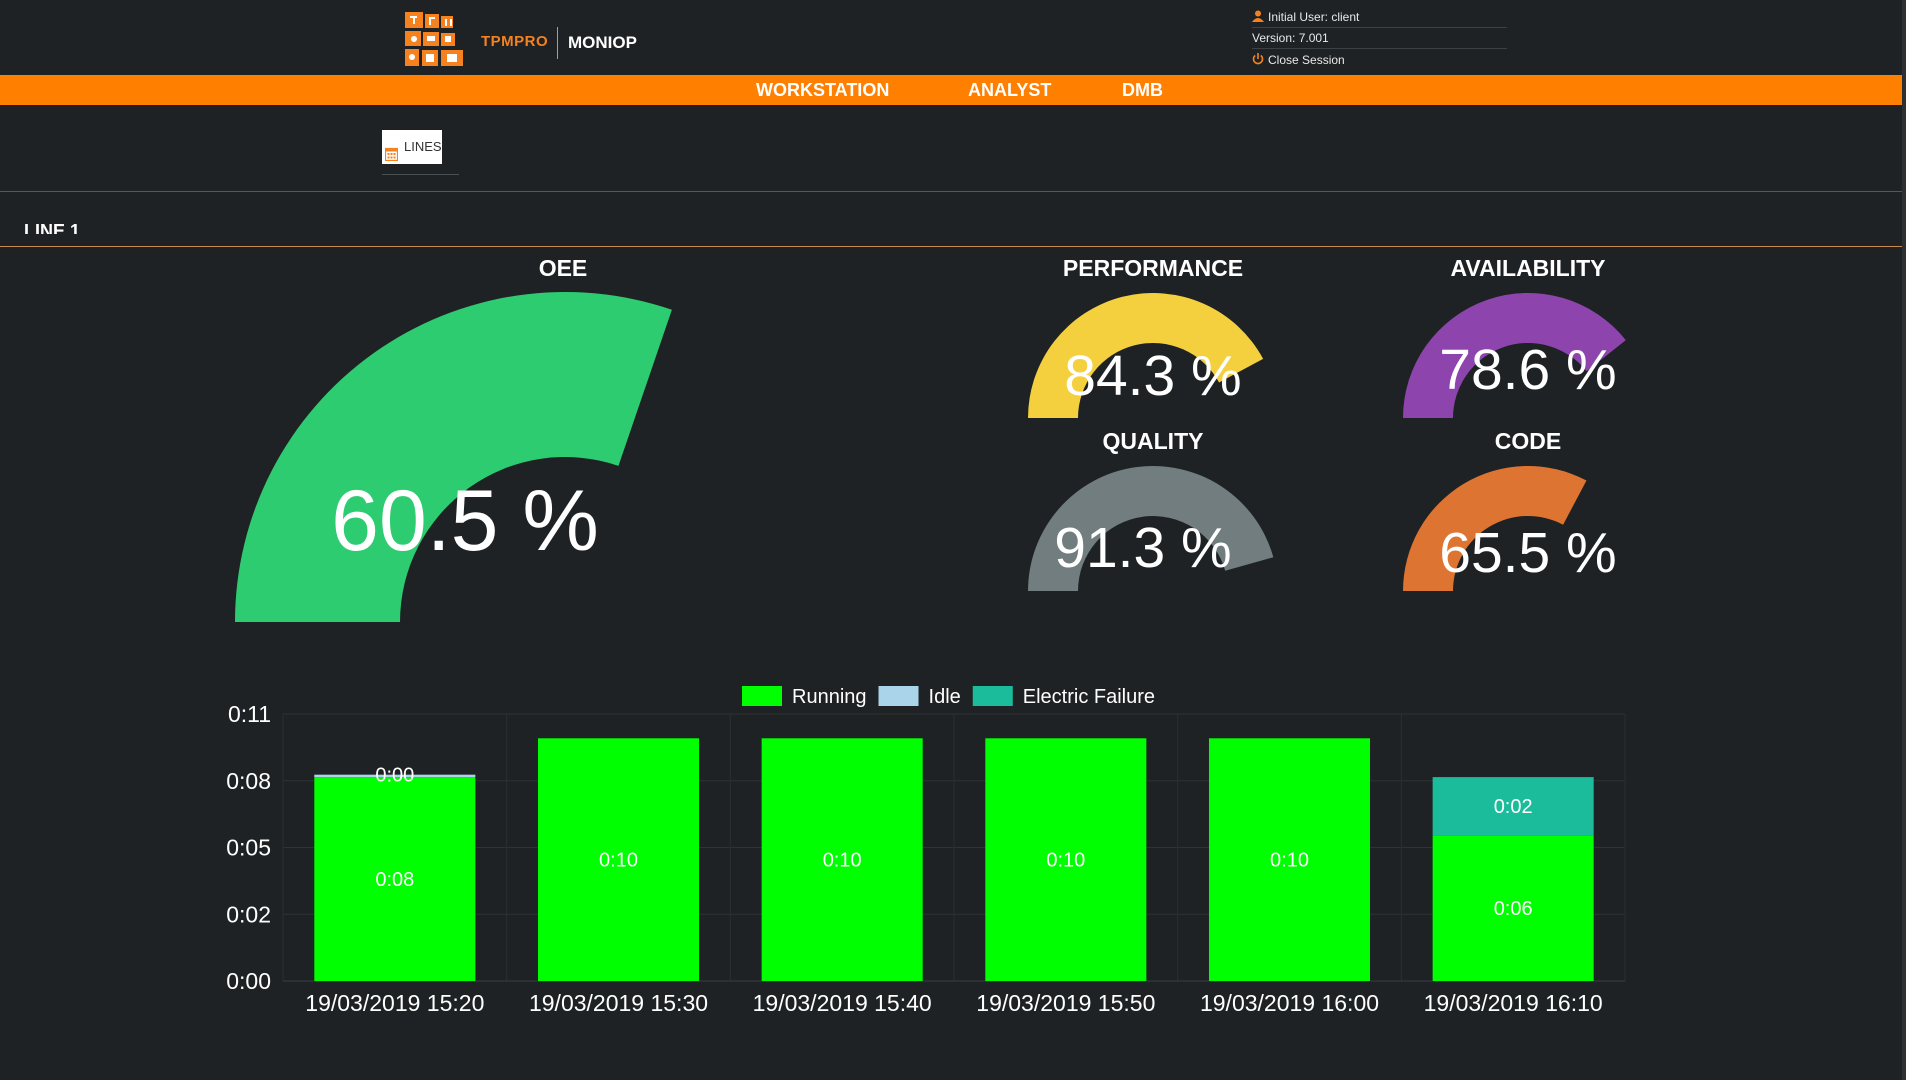 The image size is (1906, 1080). What do you see at coordinates (953, 90) in the screenshot?
I see `main-nav` at bounding box center [953, 90].